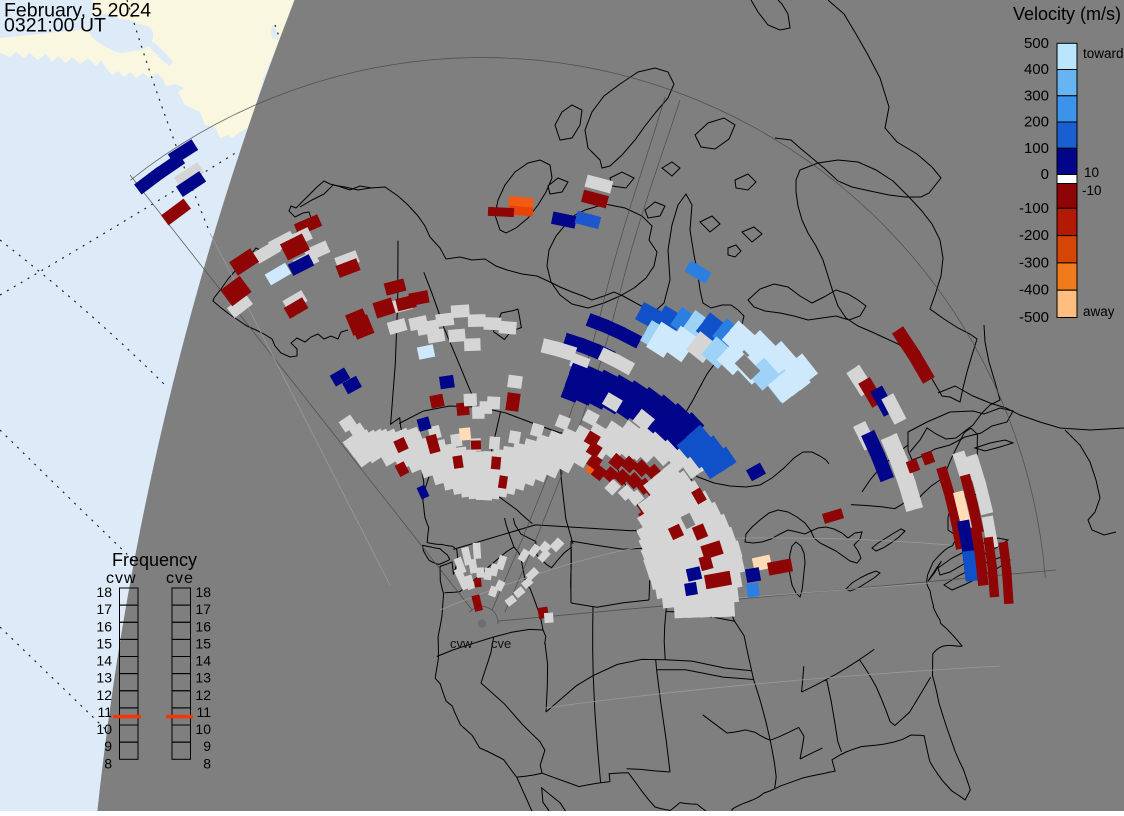 This screenshot has height=816, width=1124. Describe the element at coordinates (1045, 174) in the screenshot. I see `svg-text: 0` at that location.